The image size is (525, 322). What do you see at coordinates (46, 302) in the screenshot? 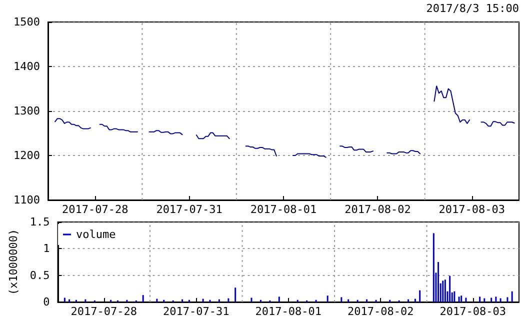
I see `y-tick-label: 0` at bounding box center [46, 302].